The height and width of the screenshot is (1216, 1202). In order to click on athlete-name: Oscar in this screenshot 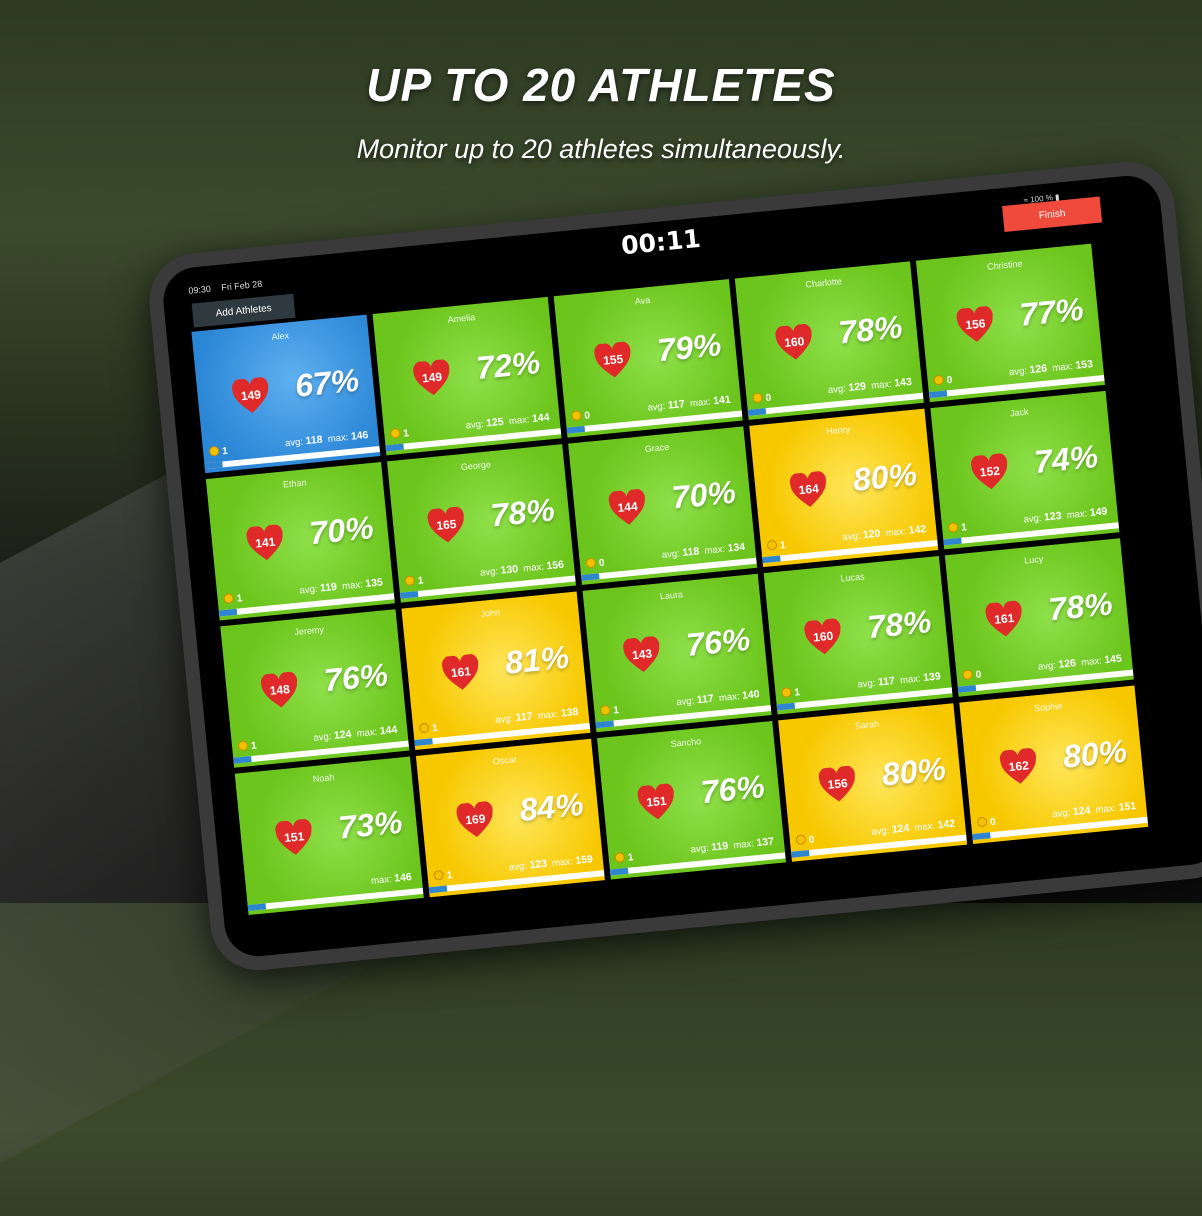, I will do `click(505, 760)`.